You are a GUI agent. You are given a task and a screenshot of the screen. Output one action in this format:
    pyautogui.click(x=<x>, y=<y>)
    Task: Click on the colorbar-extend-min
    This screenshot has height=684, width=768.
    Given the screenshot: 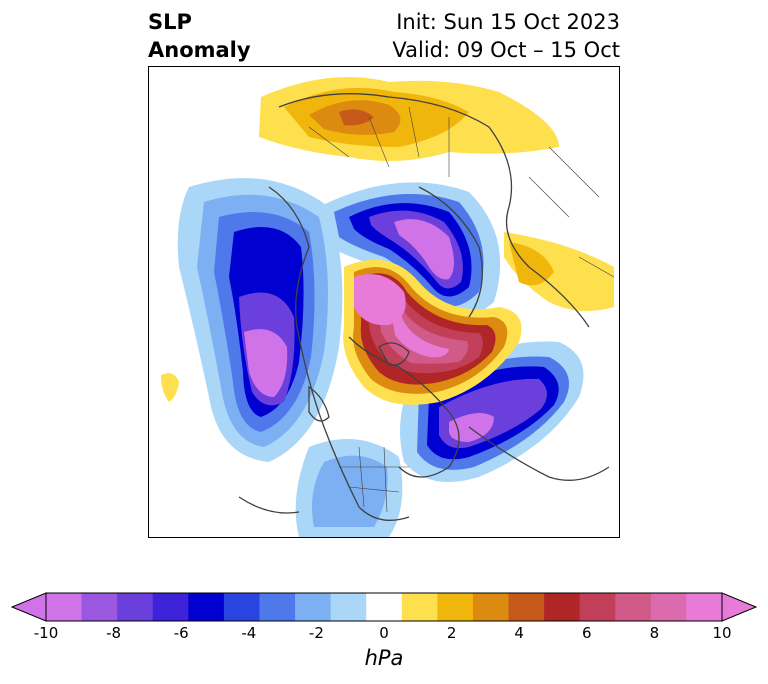 What is the action you would take?
    pyautogui.click(x=28, y=607)
    